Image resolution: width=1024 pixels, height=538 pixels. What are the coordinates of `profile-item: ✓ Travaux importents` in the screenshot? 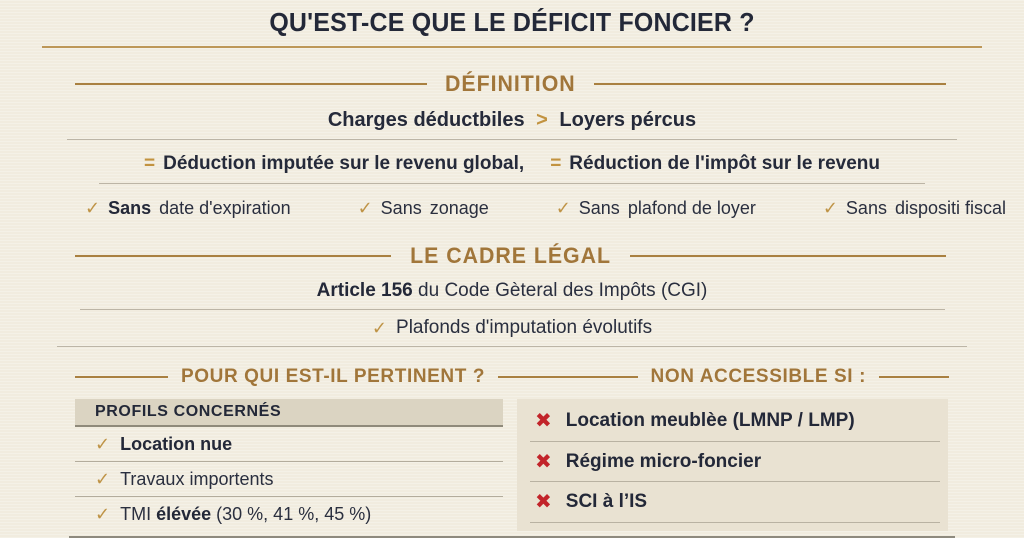 It's located at (289, 479).